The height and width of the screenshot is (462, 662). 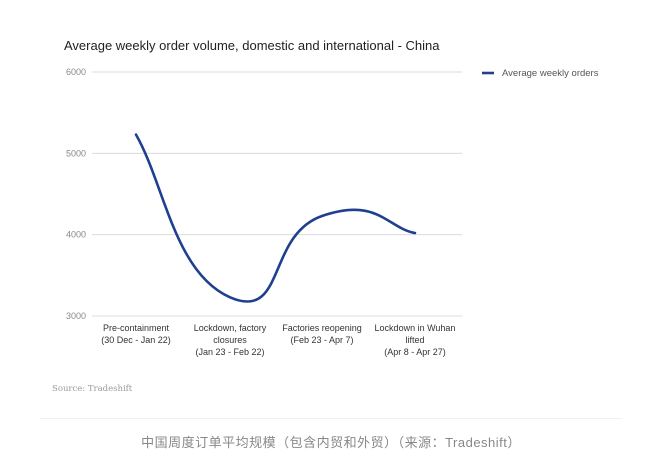 I want to click on y-tick-label: 3000, so click(x=76, y=316).